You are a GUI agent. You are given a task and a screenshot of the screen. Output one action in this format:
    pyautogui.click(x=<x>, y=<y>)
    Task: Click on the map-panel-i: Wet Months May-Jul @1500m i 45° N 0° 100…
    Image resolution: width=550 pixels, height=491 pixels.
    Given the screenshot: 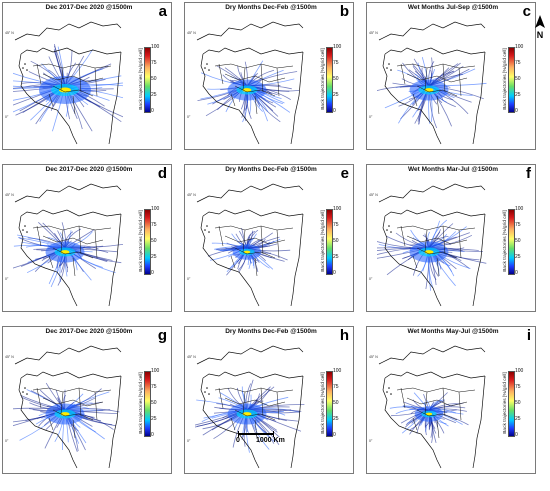 What is the action you would take?
    pyautogui.click(x=451, y=400)
    